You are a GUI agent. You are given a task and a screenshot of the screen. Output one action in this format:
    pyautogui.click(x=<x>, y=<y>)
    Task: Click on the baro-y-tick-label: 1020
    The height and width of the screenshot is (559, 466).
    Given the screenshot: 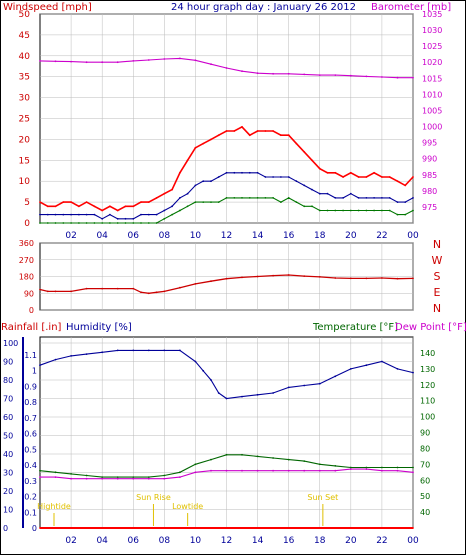 What is the action you would take?
    pyautogui.click(x=432, y=62)
    